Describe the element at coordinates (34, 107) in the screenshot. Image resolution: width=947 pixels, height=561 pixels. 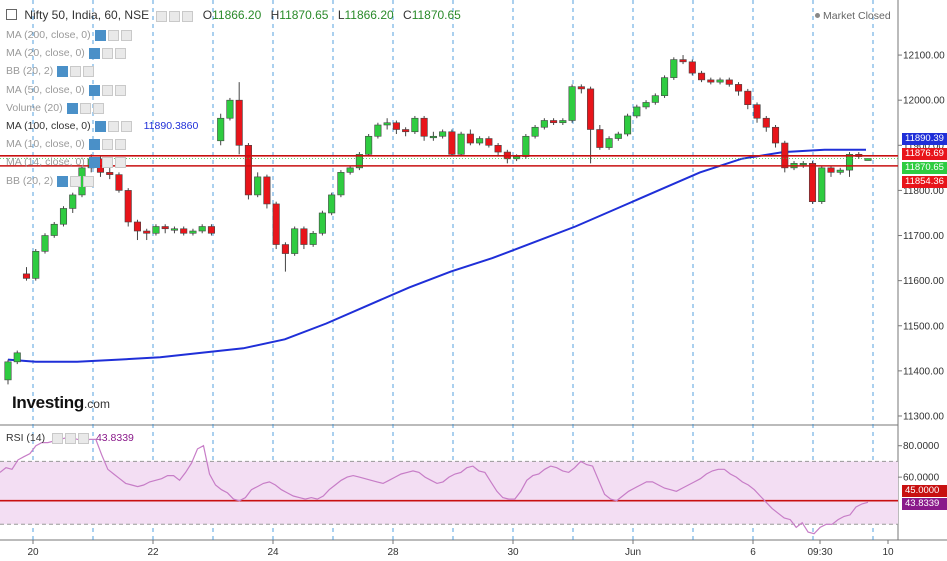
I see `indicator-label: Volume (20)` at that location.